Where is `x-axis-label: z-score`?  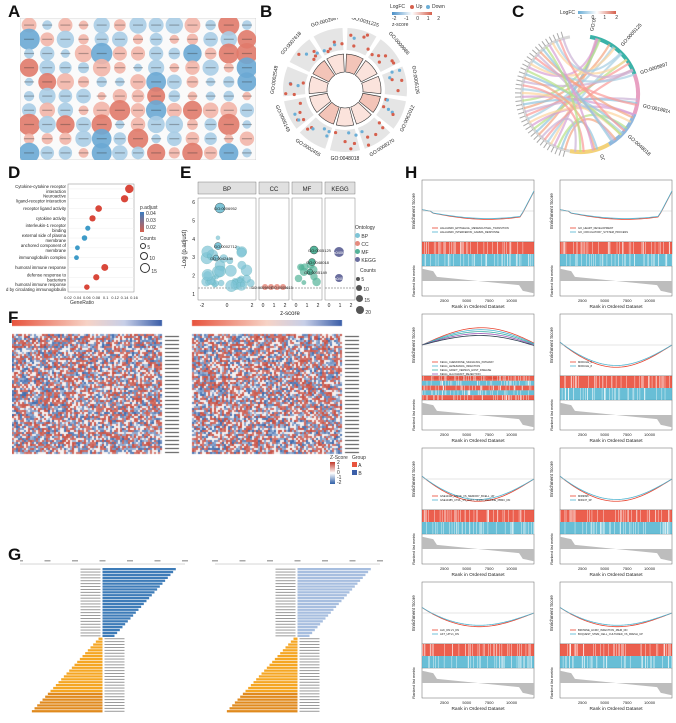
x-axis-label: z-score is located at coordinates (290, 314).